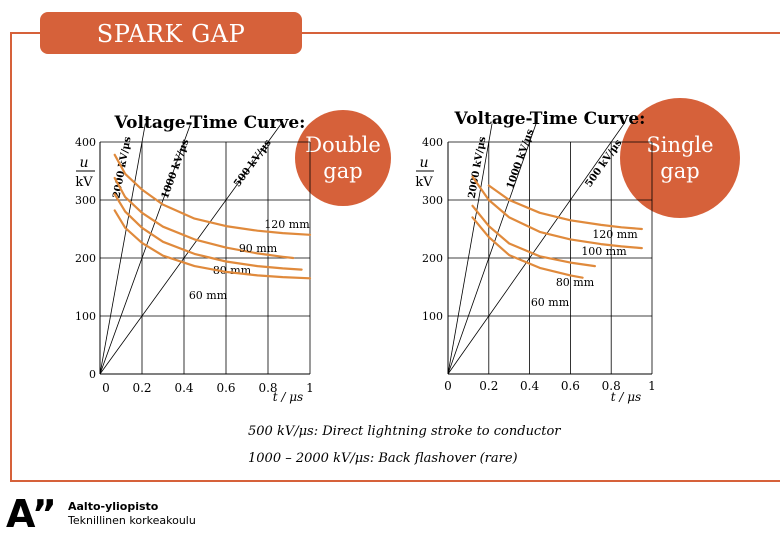 This screenshot has height=540, width=780. What do you see at coordinates (31, 514) in the screenshot?
I see `aalto-logo-mark: A”` at bounding box center [31, 514].